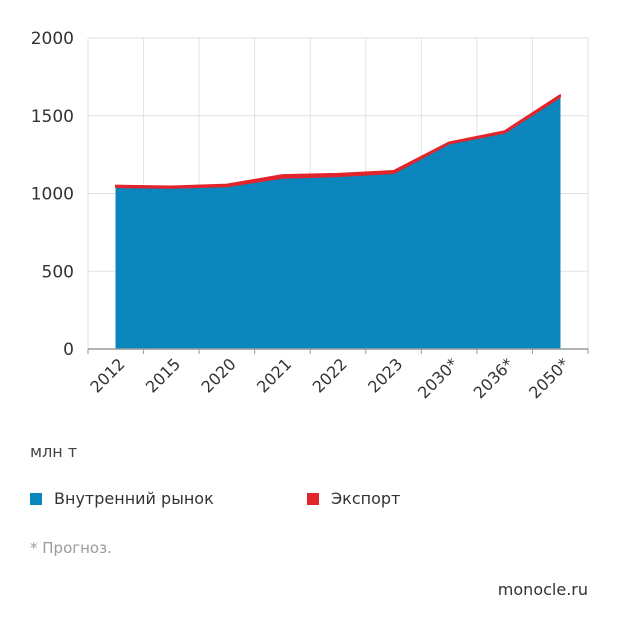 This screenshot has height=628, width=620. What do you see at coordinates (494, 378) in the screenshot?
I see `x-tick-label-7: 2036*` at bounding box center [494, 378].